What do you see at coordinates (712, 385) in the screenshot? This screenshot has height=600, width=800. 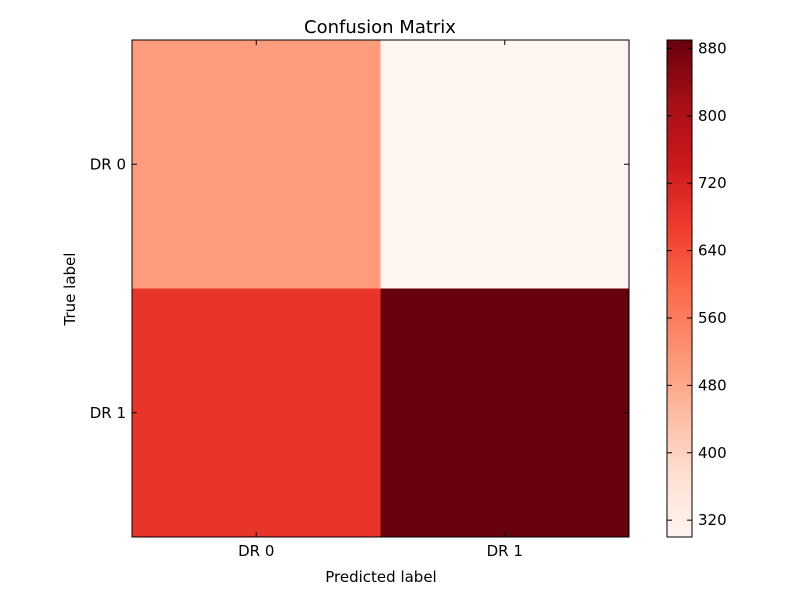 I see `colorbar-tick-label: 480` at bounding box center [712, 385].